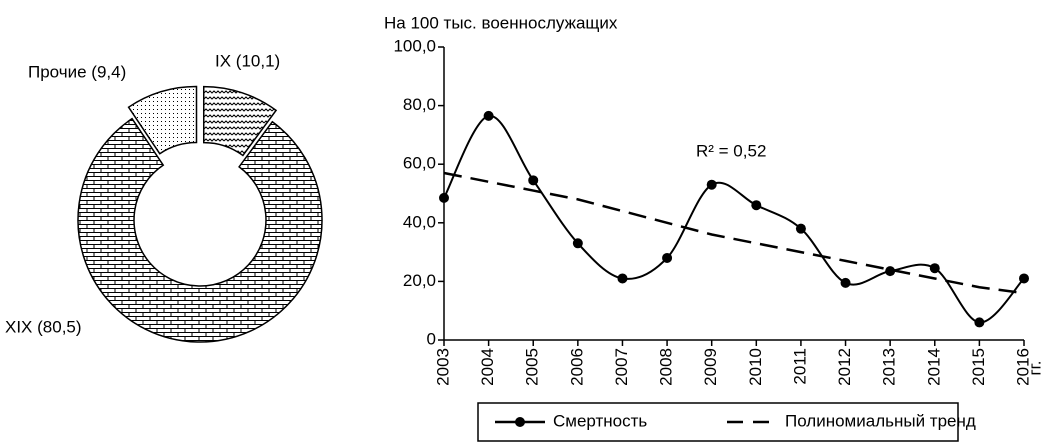  Describe the element at coordinates (532, 367) in the screenshot. I see `x-tick-label: 2005` at that location.